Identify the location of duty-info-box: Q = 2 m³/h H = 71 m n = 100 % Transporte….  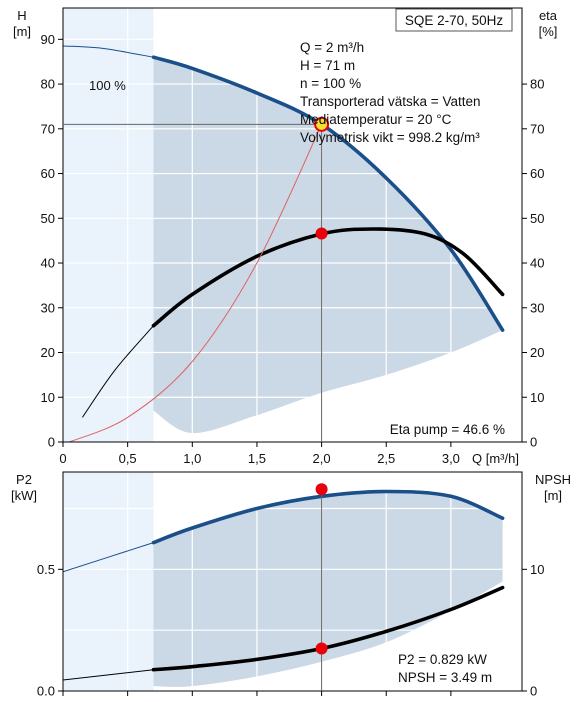
(390, 92).